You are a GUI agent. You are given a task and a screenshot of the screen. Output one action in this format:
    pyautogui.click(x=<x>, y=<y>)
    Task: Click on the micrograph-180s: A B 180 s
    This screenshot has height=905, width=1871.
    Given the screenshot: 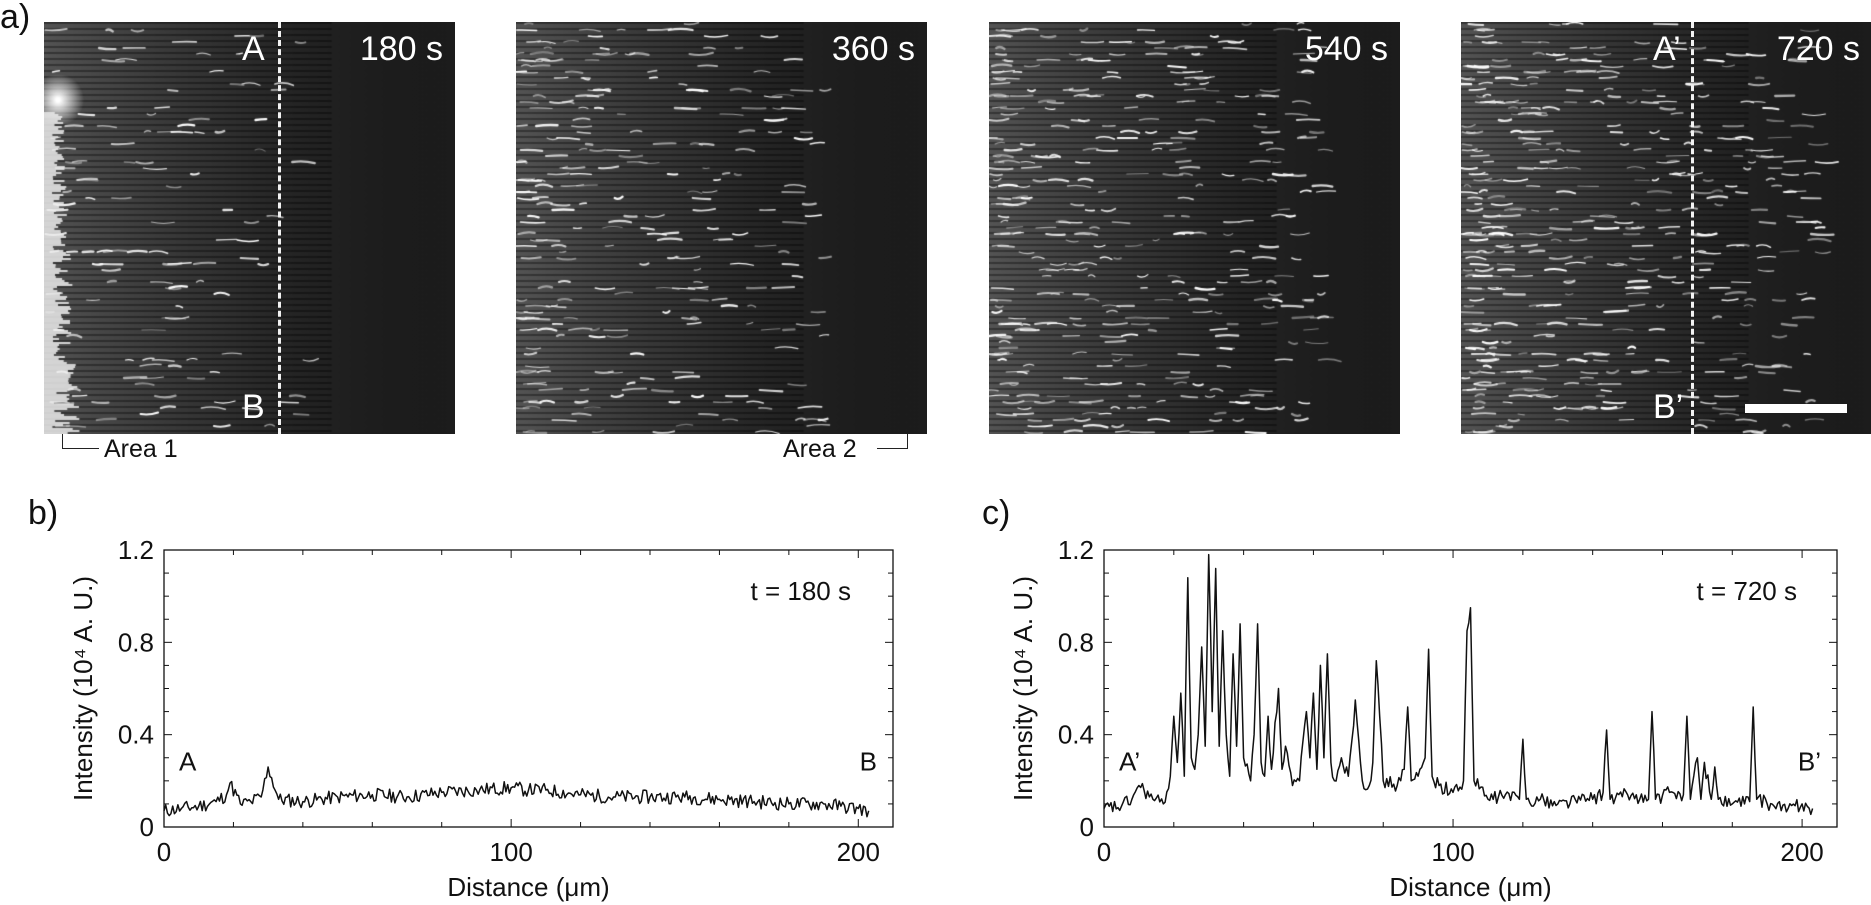 What is the action you would take?
    pyautogui.click(x=249, y=228)
    